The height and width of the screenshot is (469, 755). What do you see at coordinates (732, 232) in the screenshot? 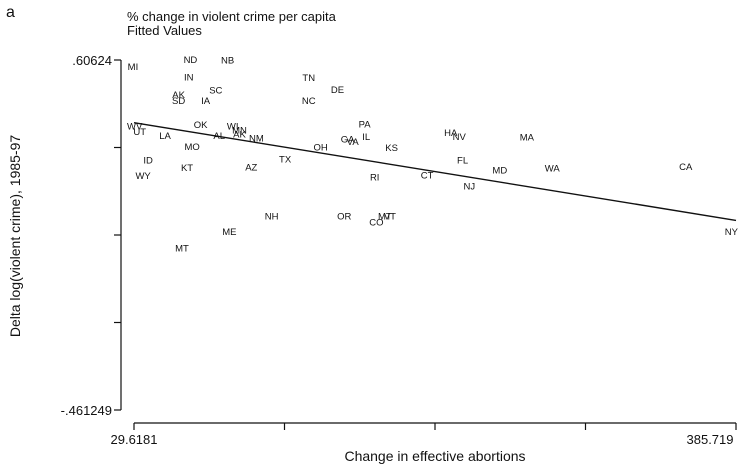
I see `point-label-ny: NY` at bounding box center [732, 232].